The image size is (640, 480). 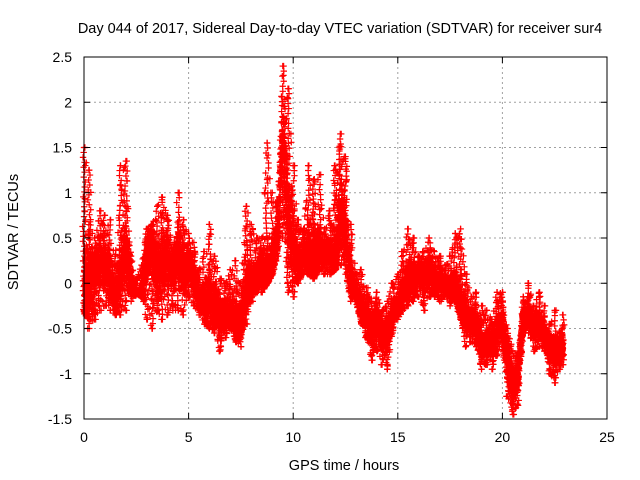 What do you see at coordinates (14, 232) in the screenshot?
I see `y-axis-label: SDTVAR / TECUs` at bounding box center [14, 232].